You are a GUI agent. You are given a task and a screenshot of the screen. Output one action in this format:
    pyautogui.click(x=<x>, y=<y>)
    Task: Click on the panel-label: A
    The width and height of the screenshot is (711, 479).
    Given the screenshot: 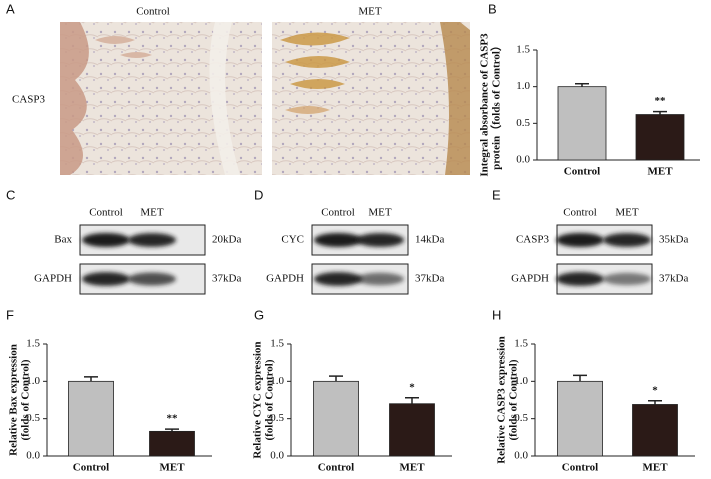 What is the action you would take?
    pyautogui.click(x=10, y=8)
    